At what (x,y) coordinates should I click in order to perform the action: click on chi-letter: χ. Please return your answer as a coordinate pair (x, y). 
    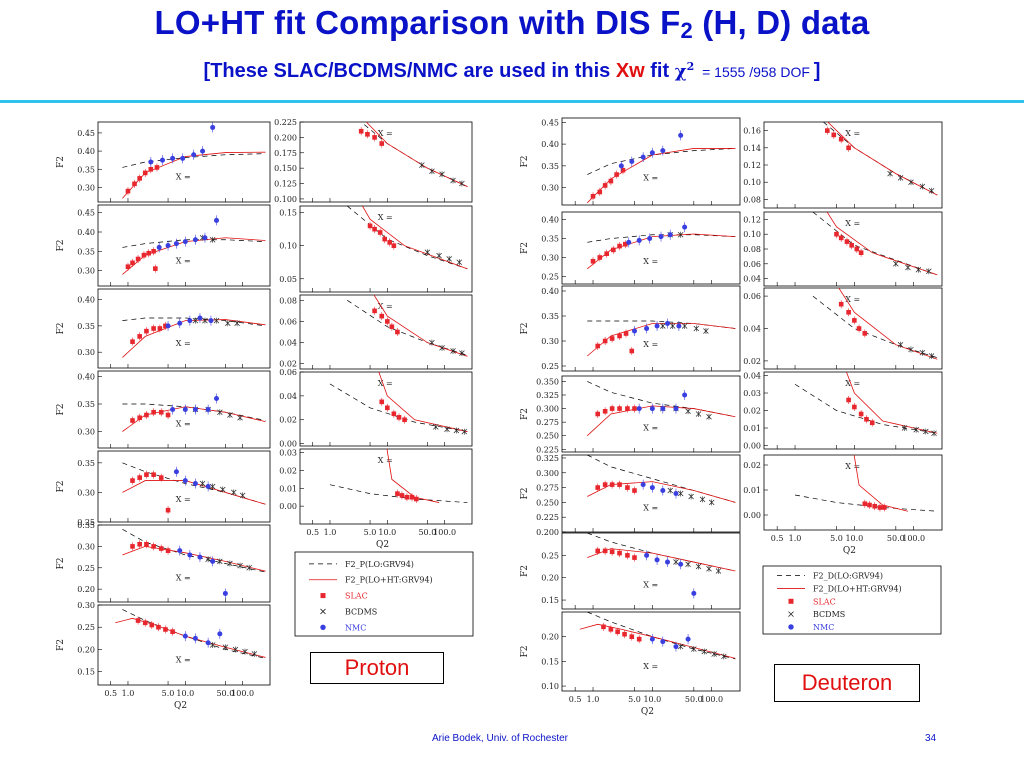
    Looking at the image, I should click on (680, 71).